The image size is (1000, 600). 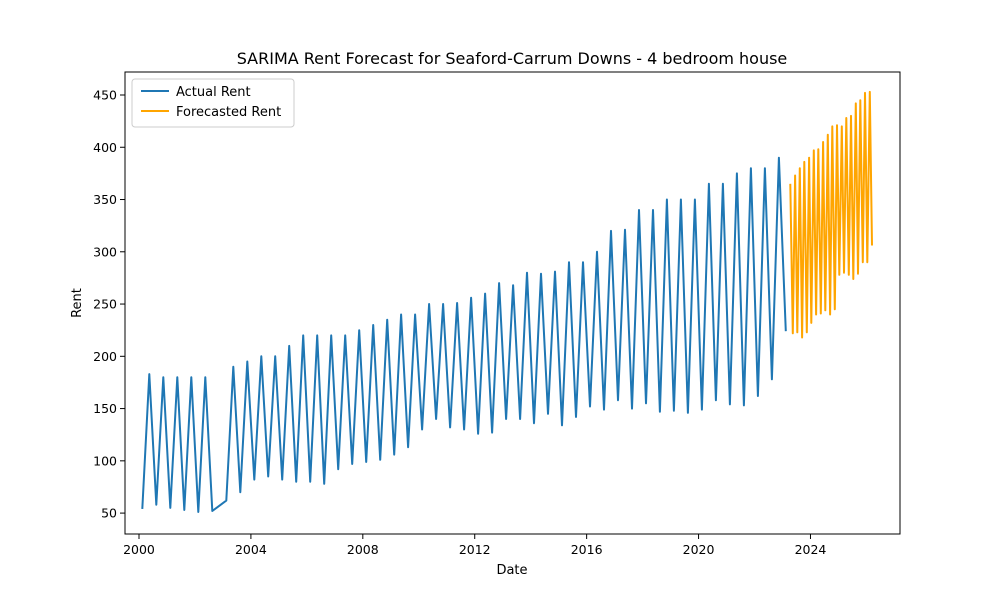 I want to click on y-tick-label: 150, so click(x=105, y=408).